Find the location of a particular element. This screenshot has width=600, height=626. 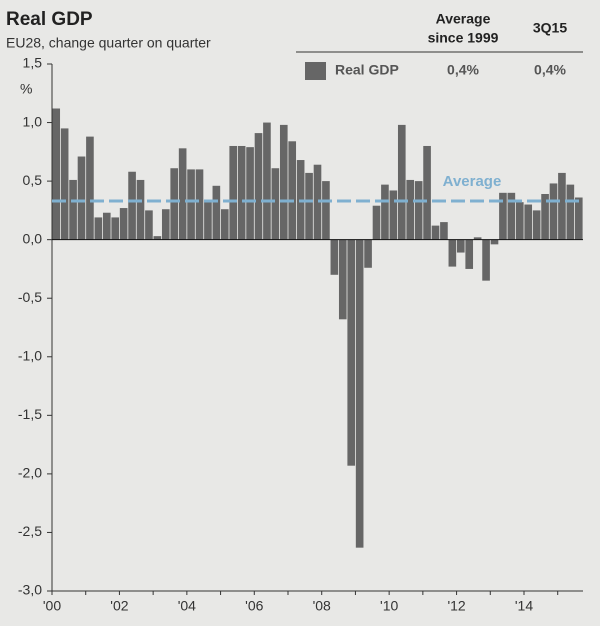

y-tick-label: -2,0 is located at coordinates (30, 473).